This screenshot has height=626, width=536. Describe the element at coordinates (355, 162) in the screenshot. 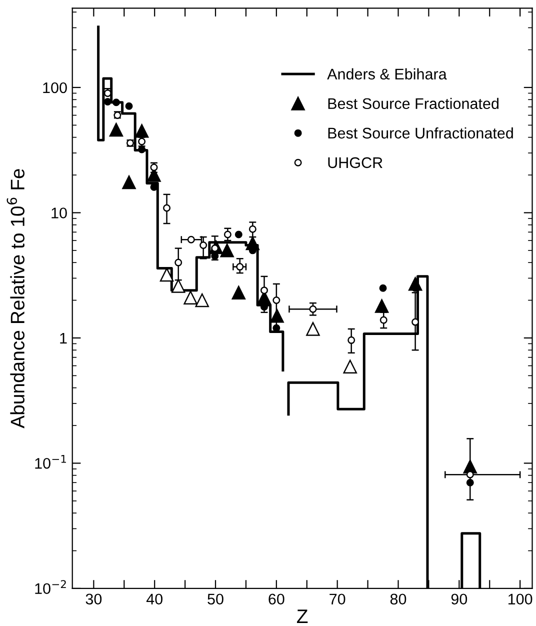

I see `legend-label: UHGCR` at that location.